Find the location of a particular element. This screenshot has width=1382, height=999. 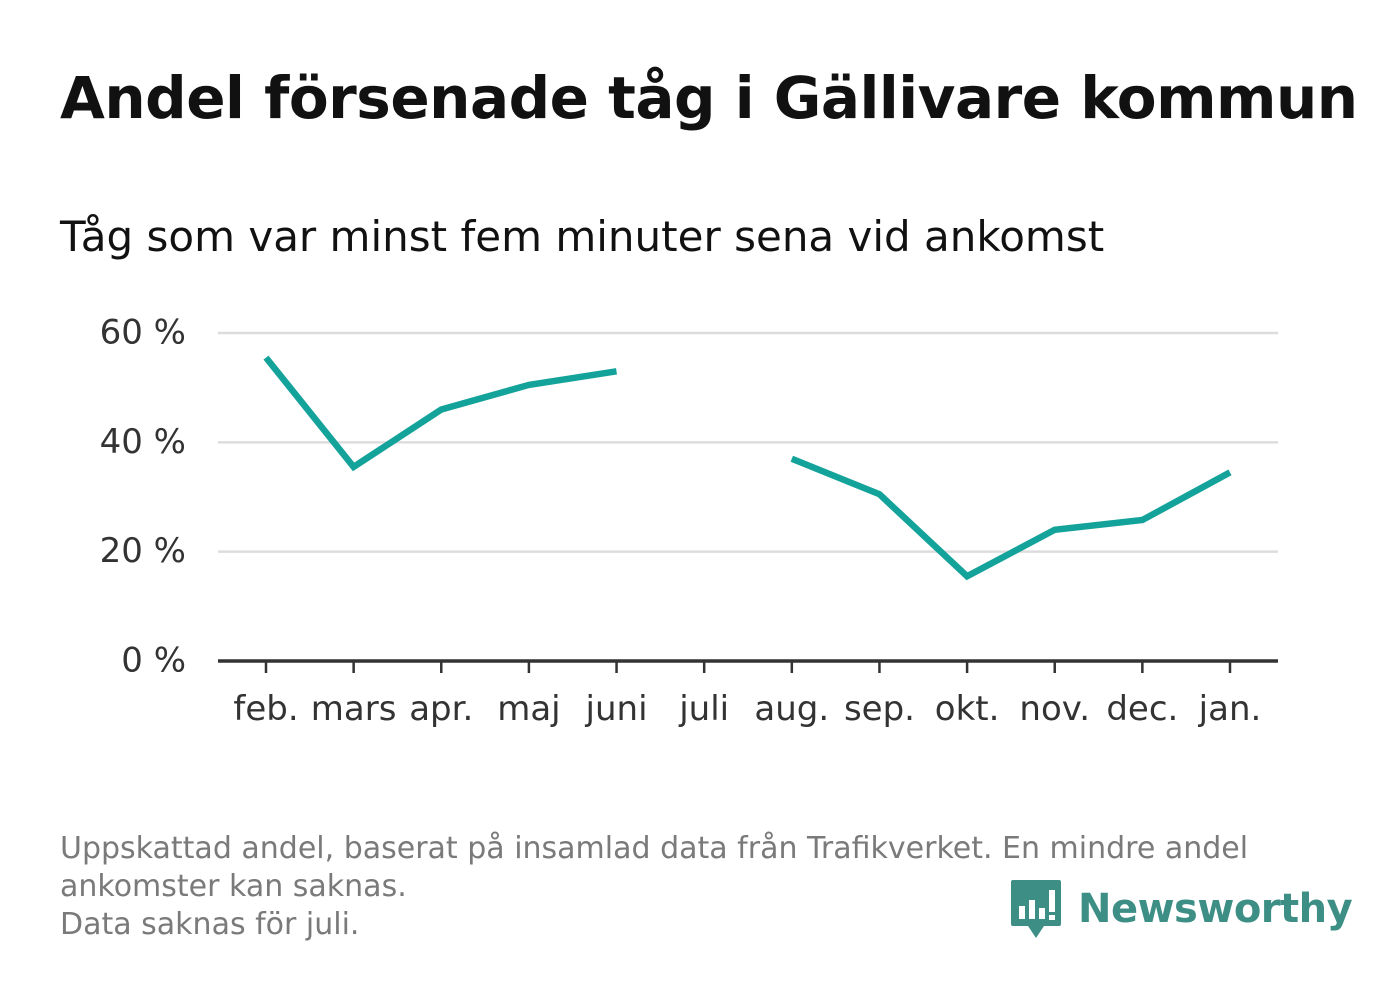

bar-chart-speech-bubble-icon is located at coordinates (1036, 909).